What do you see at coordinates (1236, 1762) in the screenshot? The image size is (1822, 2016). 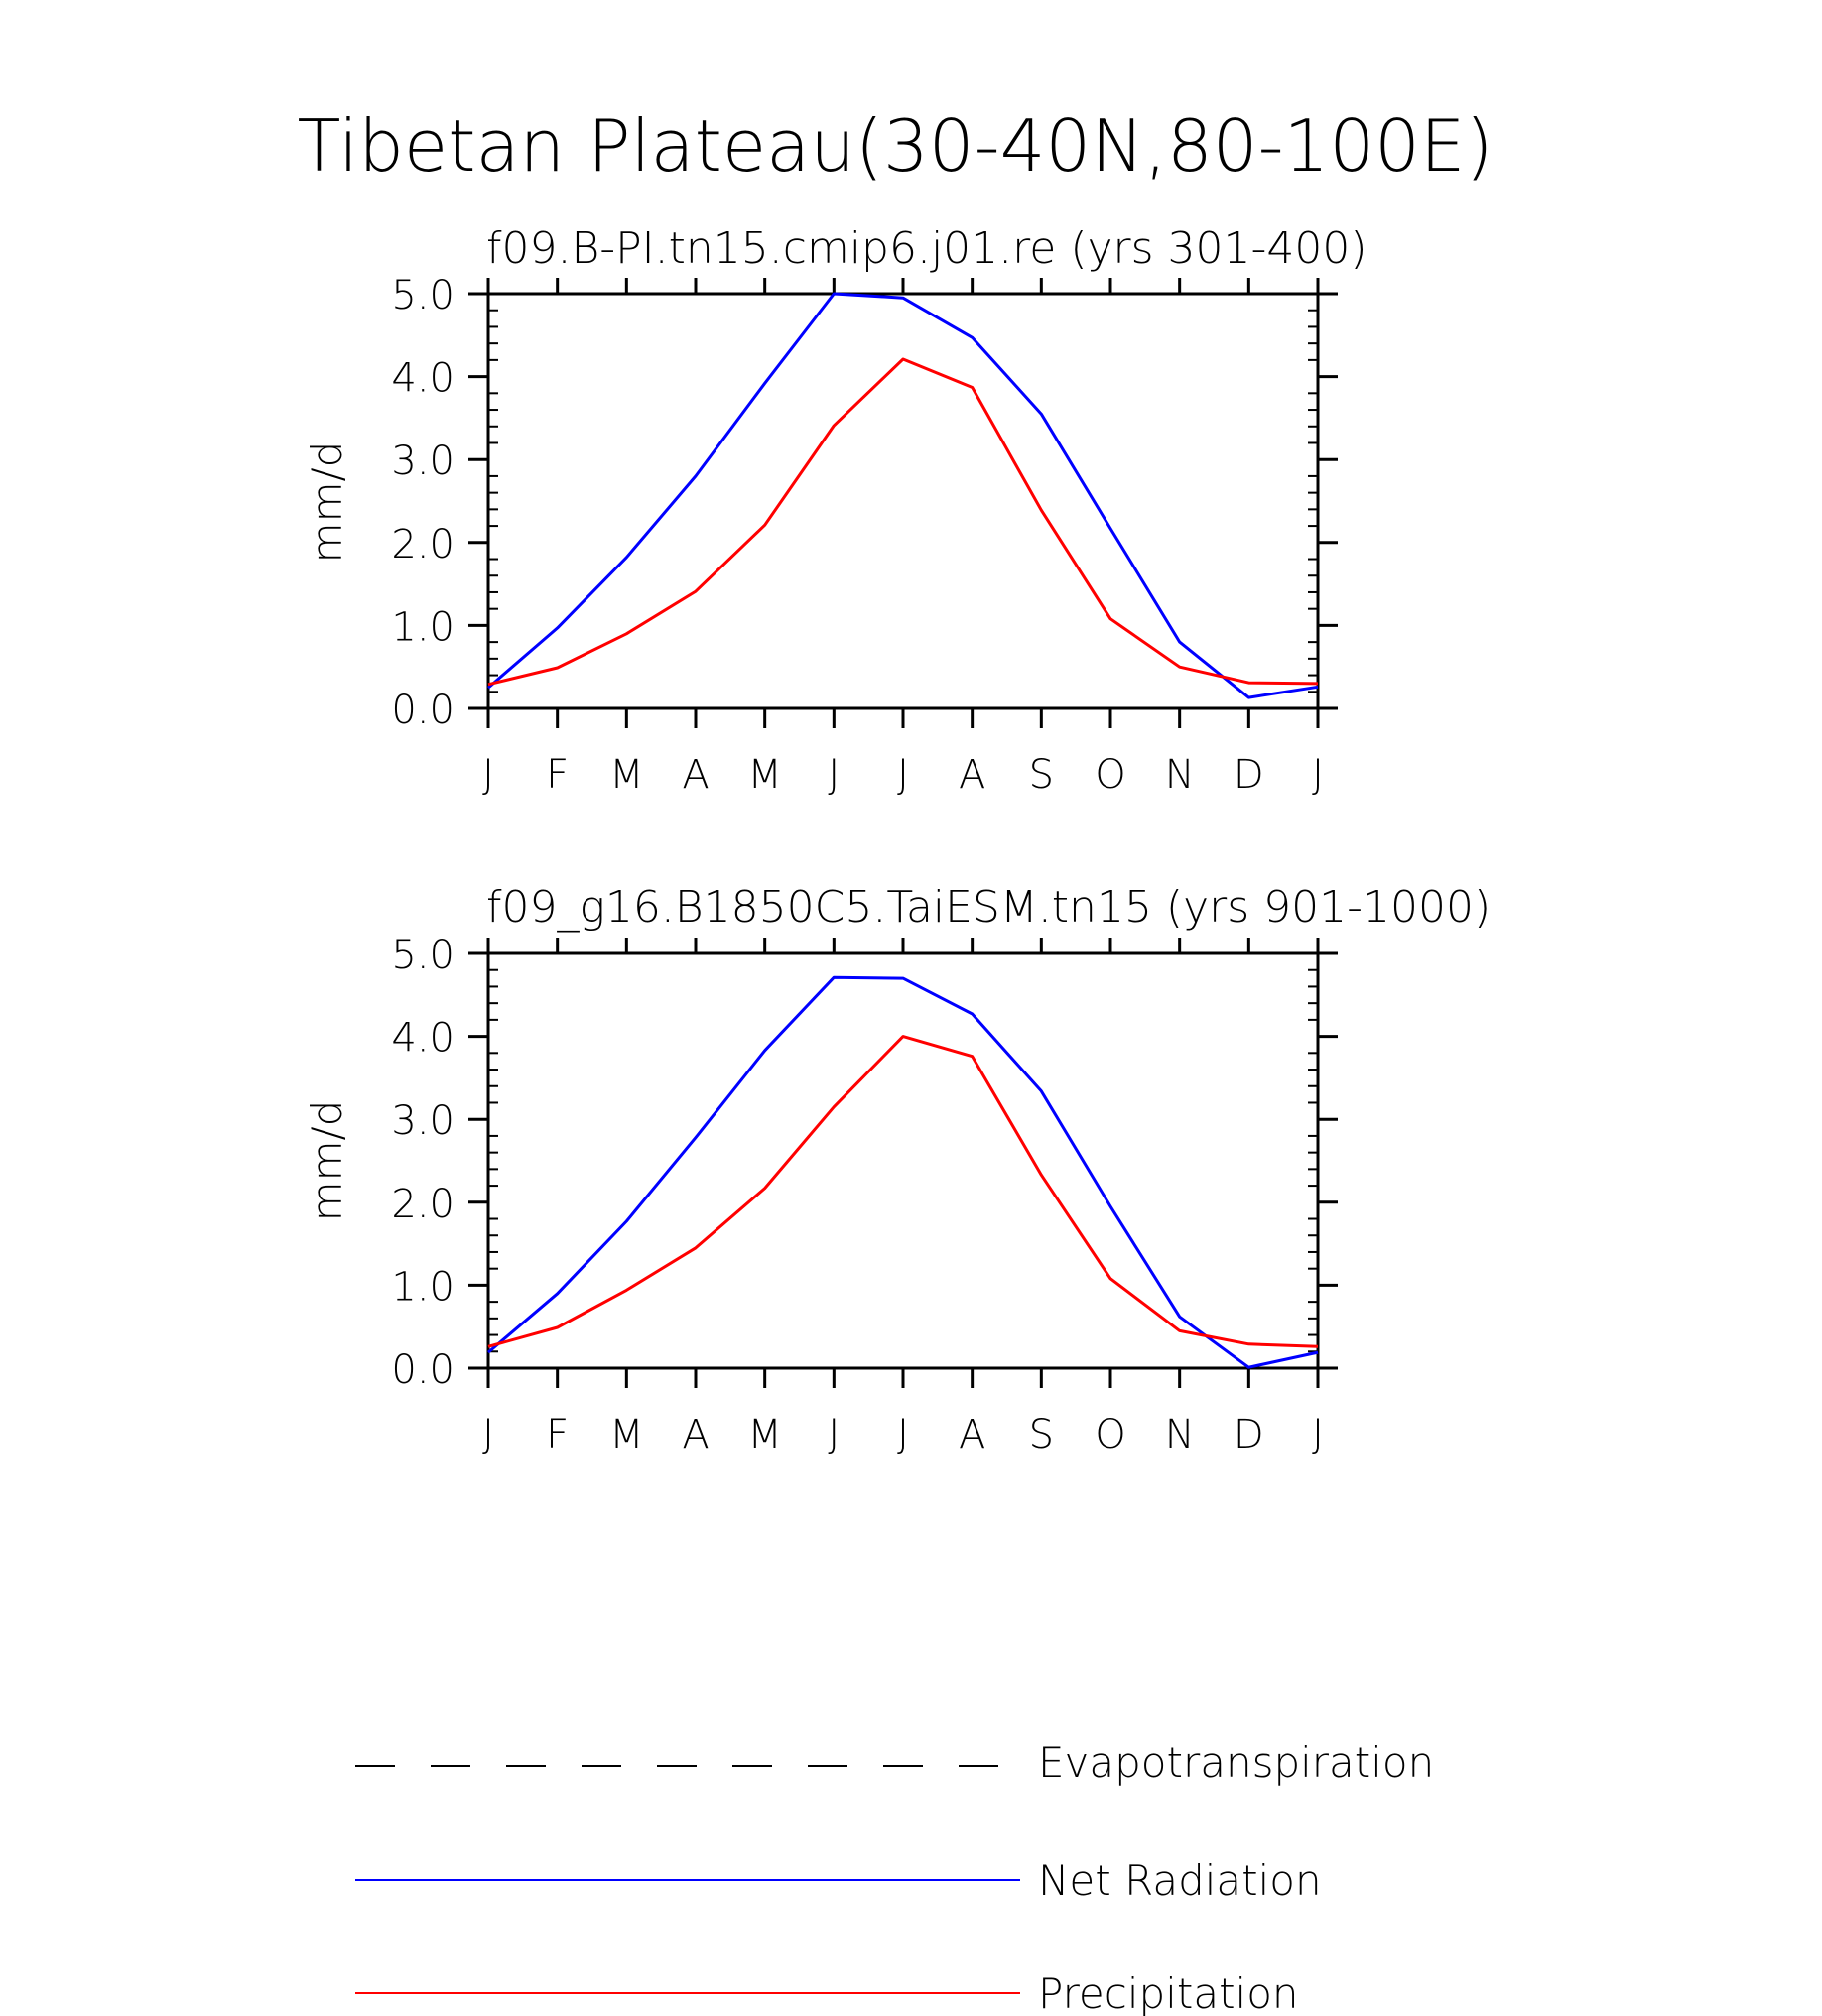 I see `legend-label: Evapotranspiration` at bounding box center [1236, 1762].